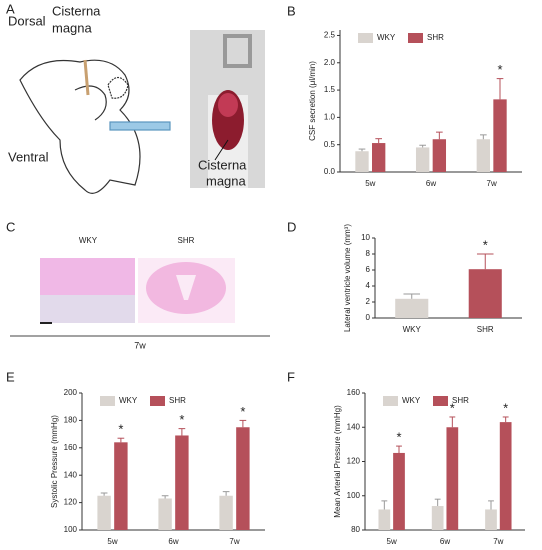  What do you see at coordinates (412, 329) in the screenshot?
I see `x-tick-label: WKY` at bounding box center [412, 329].